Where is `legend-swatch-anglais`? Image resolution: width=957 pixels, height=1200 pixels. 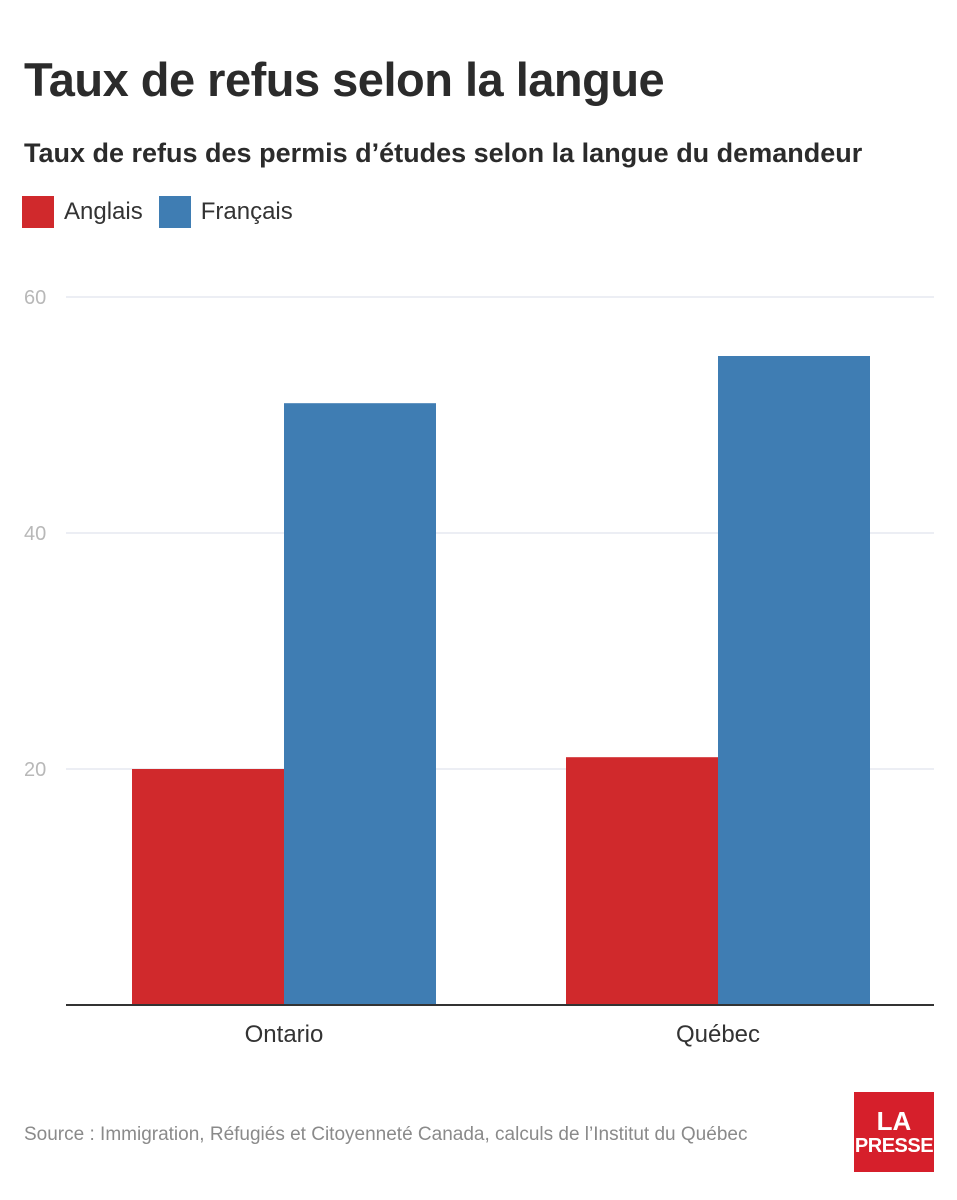
legend-swatch-anglais is located at coordinates (38, 212).